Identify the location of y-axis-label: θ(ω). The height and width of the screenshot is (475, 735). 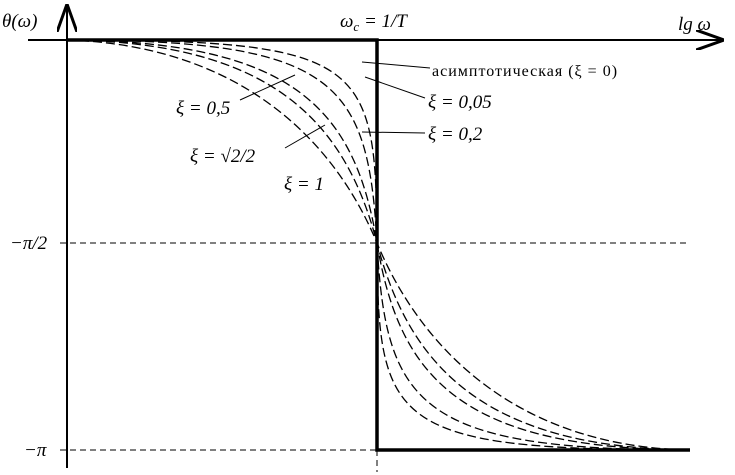
(19, 21).